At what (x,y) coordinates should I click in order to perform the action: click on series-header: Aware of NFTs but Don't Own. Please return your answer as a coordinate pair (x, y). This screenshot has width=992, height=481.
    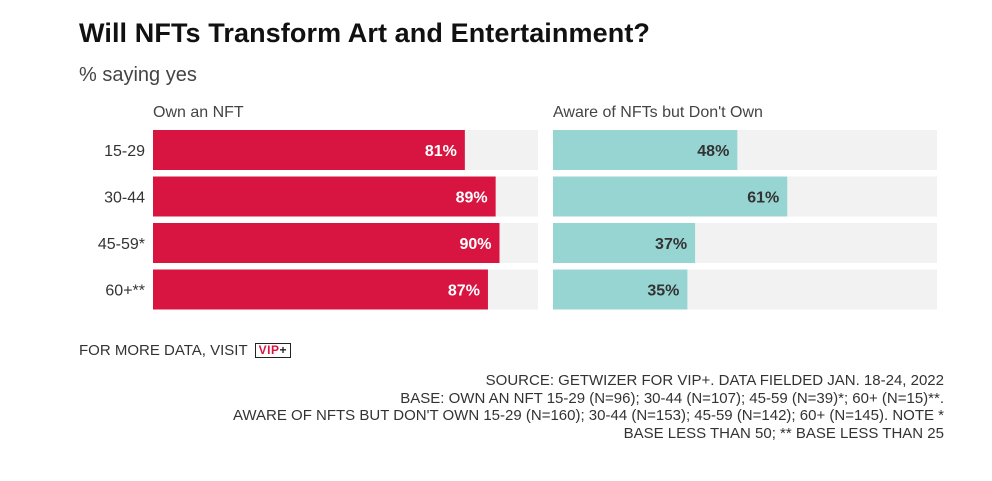
    Looking at the image, I should click on (658, 112).